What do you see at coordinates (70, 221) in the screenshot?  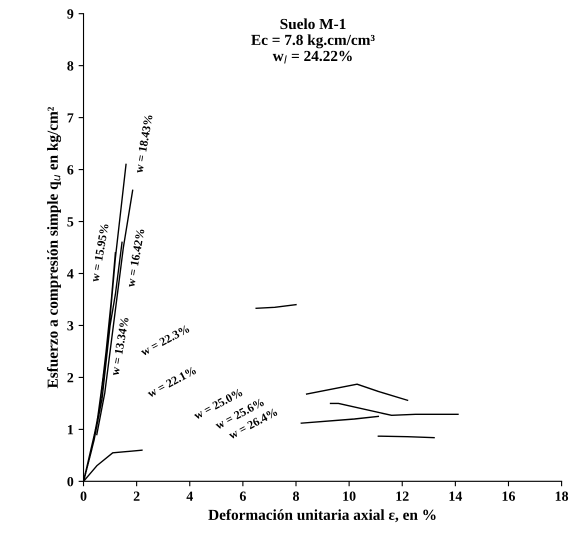 I see `y-tick-label: 5` at bounding box center [70, 221].